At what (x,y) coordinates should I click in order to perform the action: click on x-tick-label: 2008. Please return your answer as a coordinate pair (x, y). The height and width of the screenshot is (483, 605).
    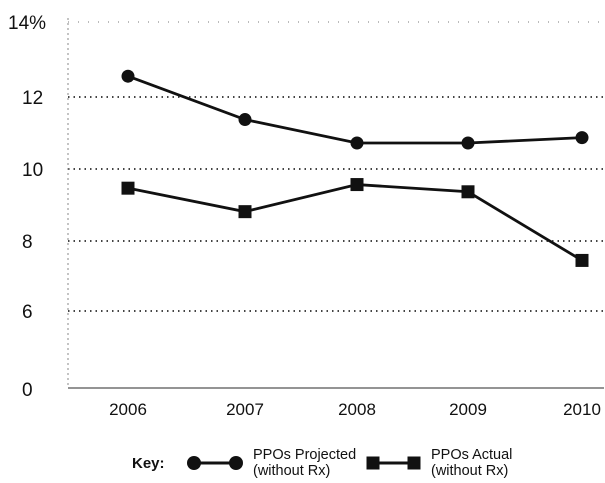
    Looking at the image, I should click on (357, 409).